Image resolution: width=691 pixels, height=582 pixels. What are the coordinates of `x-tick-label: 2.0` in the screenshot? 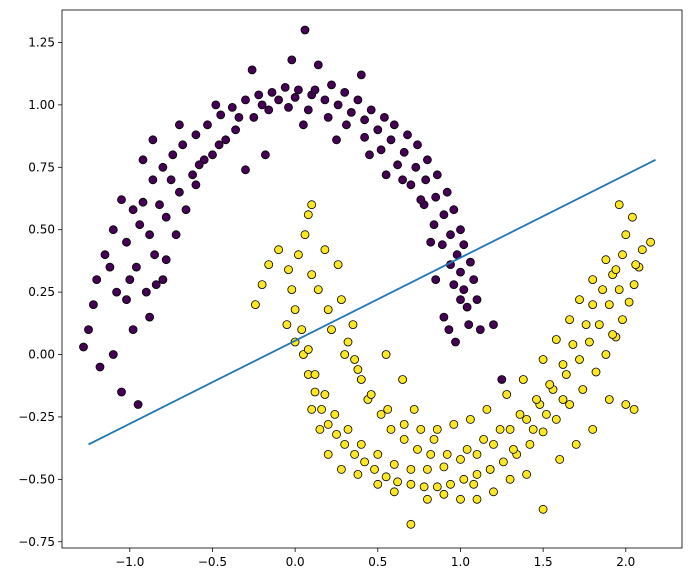 It's located at (625, 562).